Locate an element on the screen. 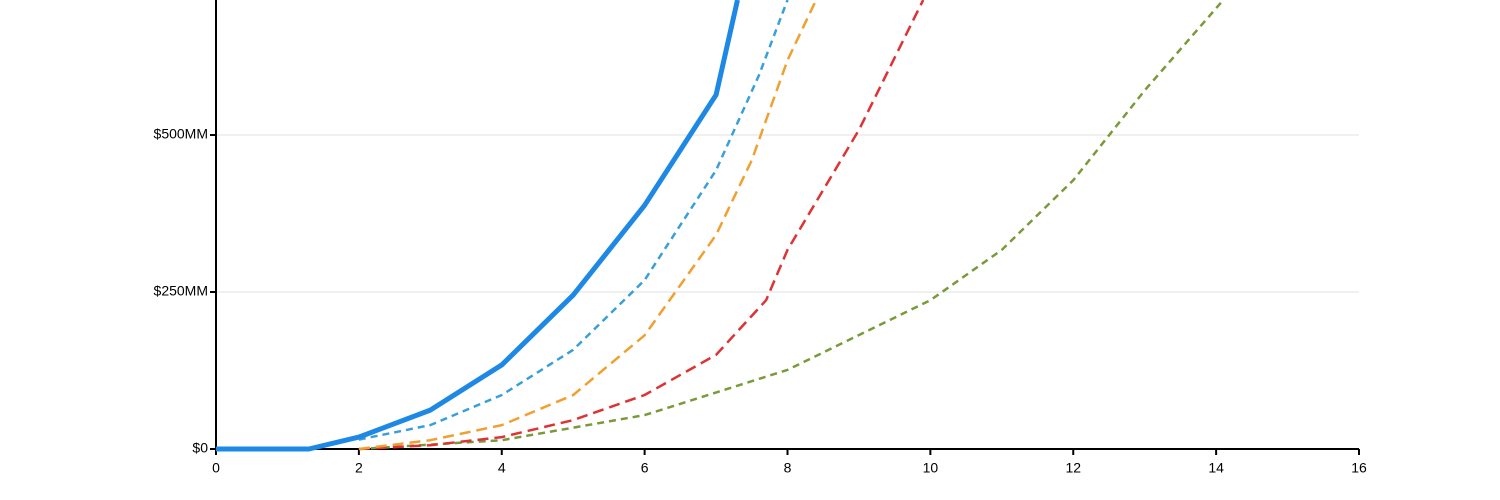 Image resolution: width=1500 pixels, height=500 pixels. x-tick-label: 0 is located at coordinates (216, 468).